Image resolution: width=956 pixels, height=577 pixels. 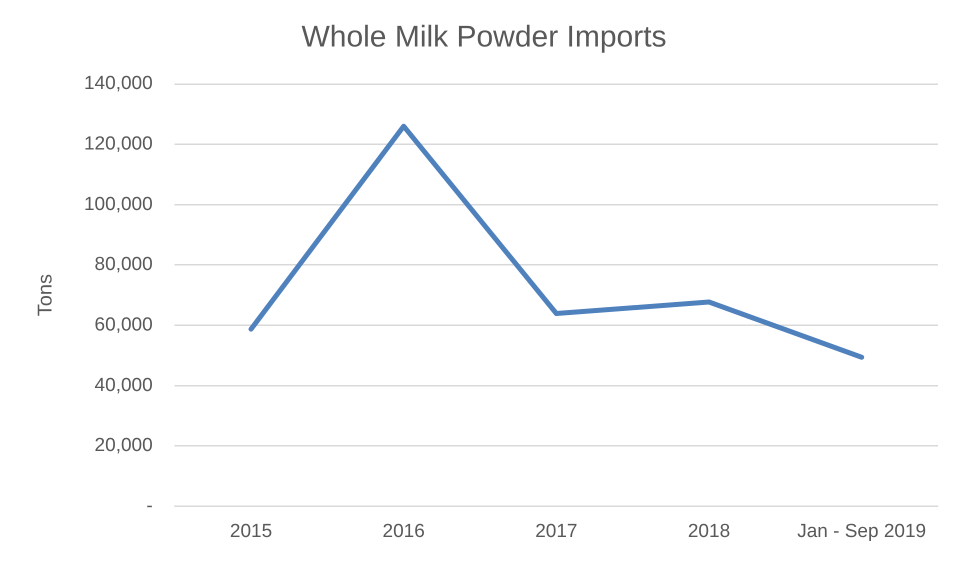 I want to click on y-axis-title: Tons, so click(x=45, y=295).